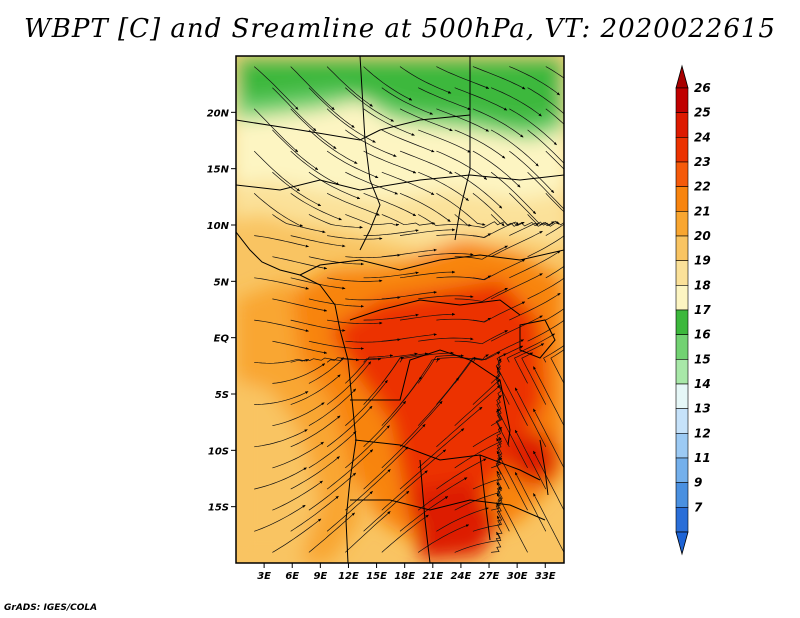  What do you see at coordinates (432, 576) in the screenshot?
I see `lon-label: 21E` at bounding box center [432, 576].